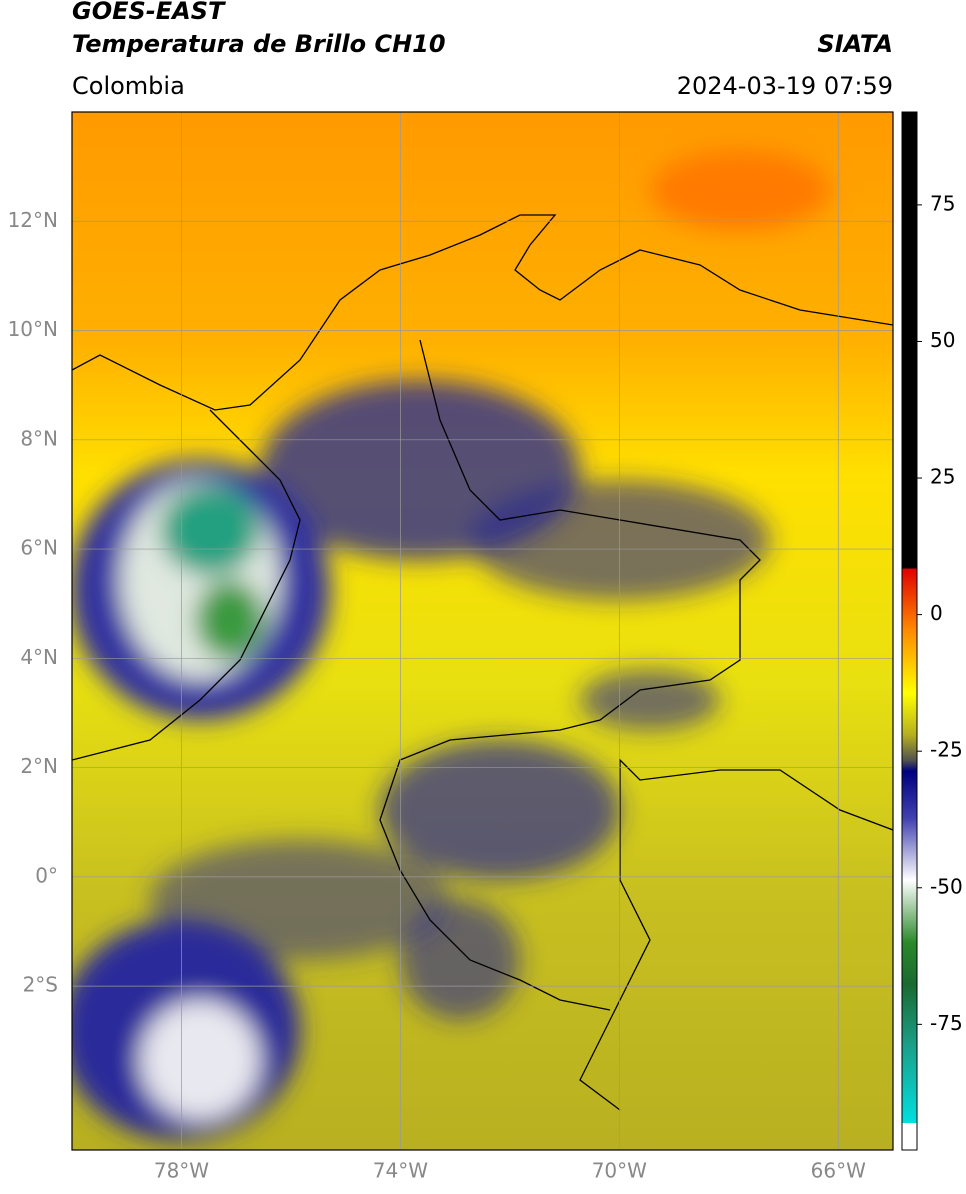 Image resolution: width=966 pixels, height=1194 pixels. What do you see at coordinates (855, 44) in the screenshot?
I see `source: SIATA` at bounding box center [855, 44].